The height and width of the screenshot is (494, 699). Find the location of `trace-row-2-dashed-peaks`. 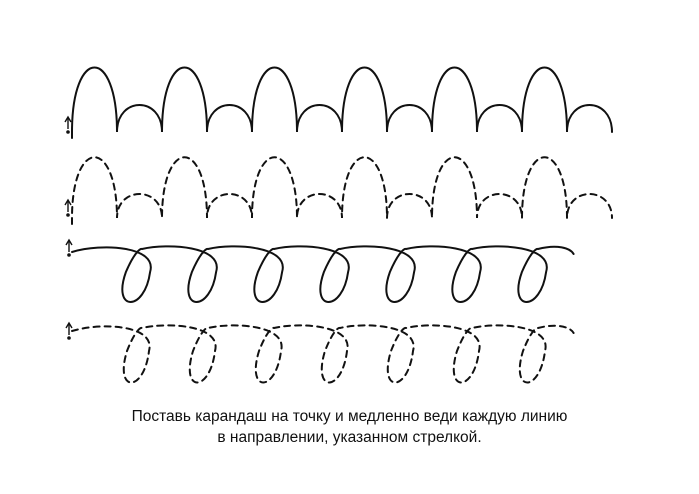

trace-row-2-dashed-peaks is located at coordinates (338, 190).